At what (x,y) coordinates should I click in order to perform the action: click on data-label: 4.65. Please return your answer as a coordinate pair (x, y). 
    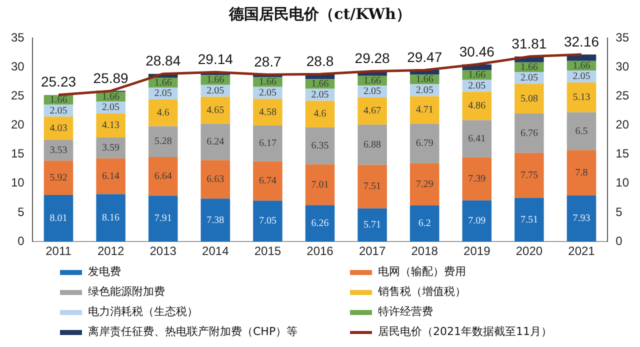
    Looking at the image, I should click on (215, 110).